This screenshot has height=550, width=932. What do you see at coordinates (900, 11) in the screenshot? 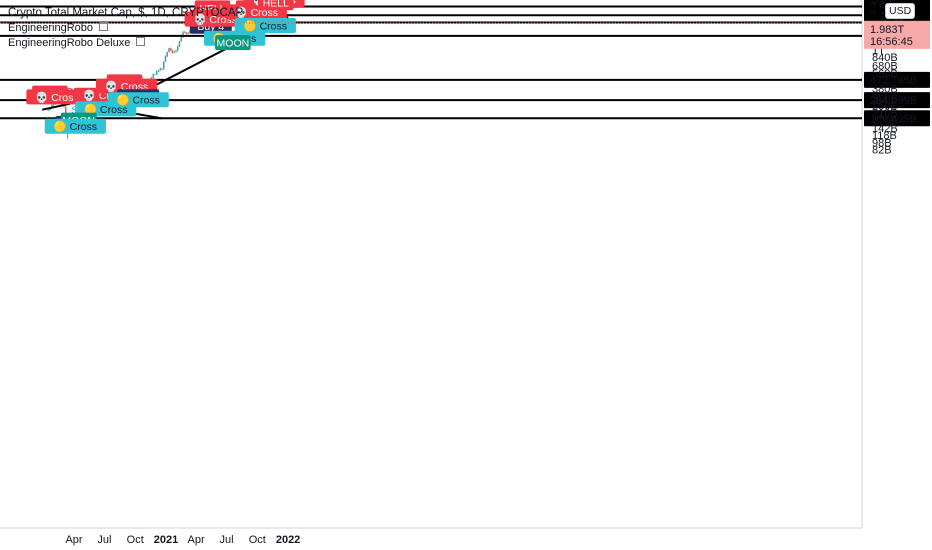
I see `currency-badge: USD` at bounding box center [900, 11].